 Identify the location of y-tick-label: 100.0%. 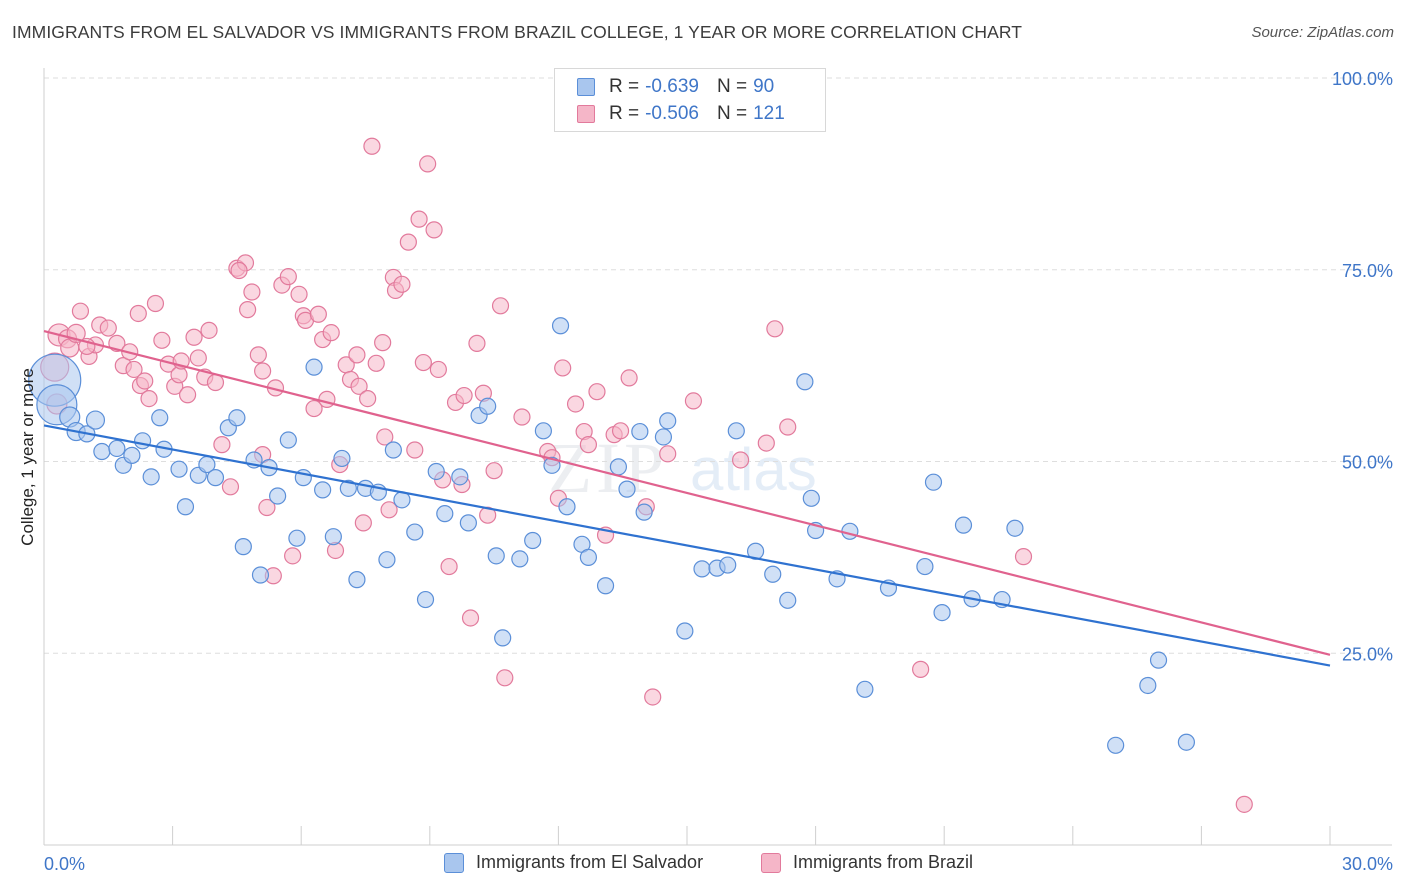
(1362, 79).